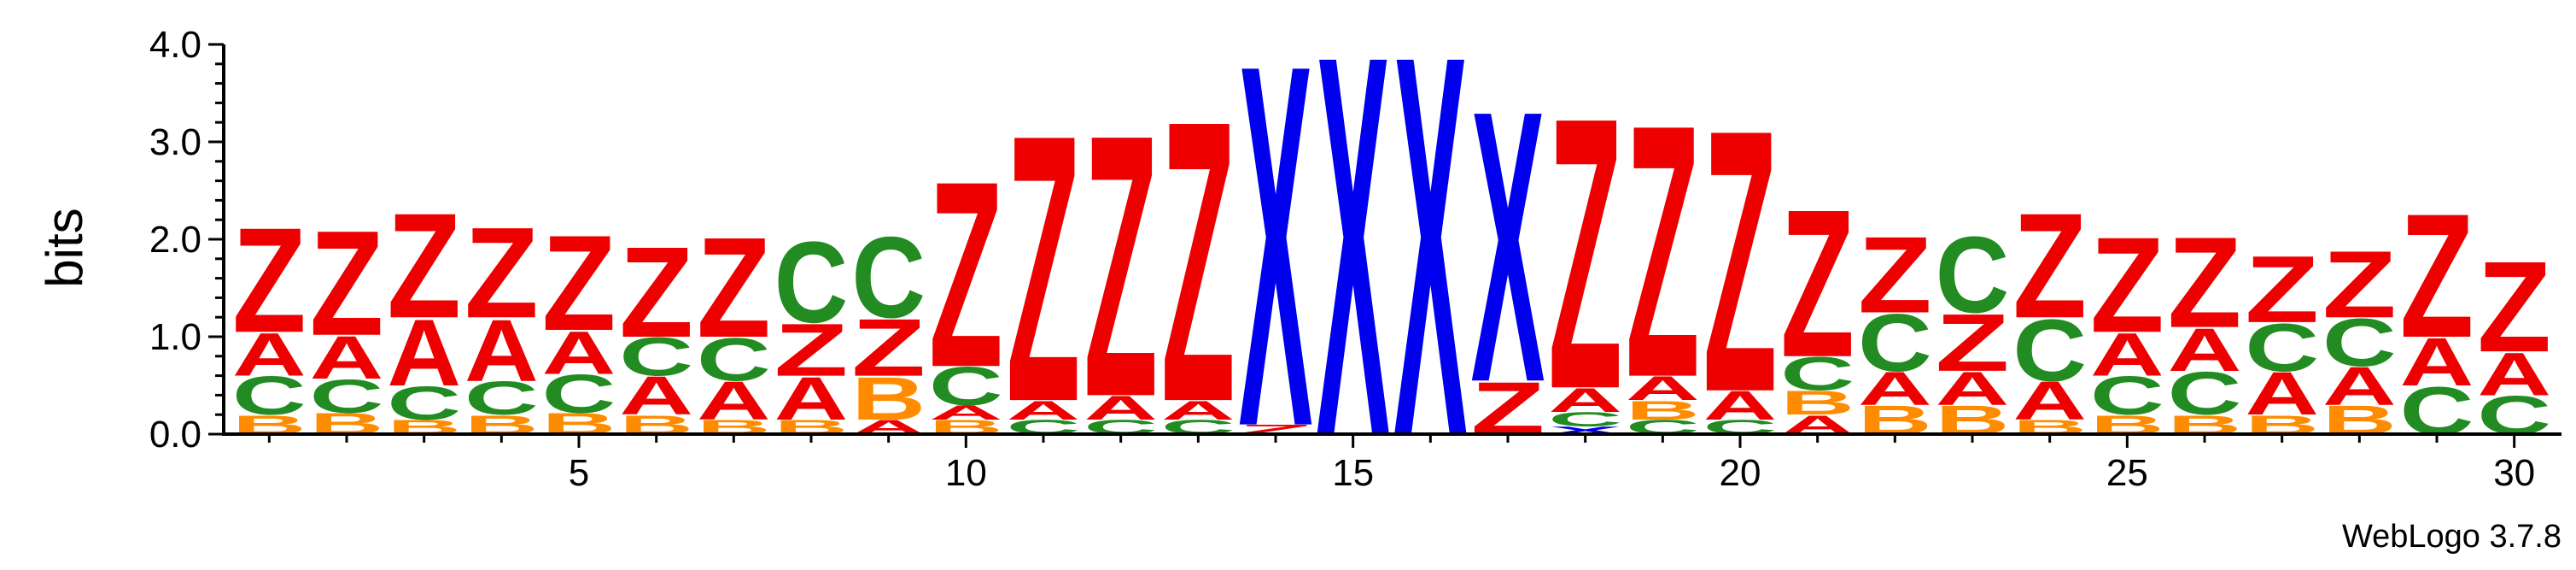 This screenshot has width=2576, height=570. What do you see at coordinates (64, 248) in the screenshot?
I see `y-axis-title: bits` at bounding box center [64, 248].